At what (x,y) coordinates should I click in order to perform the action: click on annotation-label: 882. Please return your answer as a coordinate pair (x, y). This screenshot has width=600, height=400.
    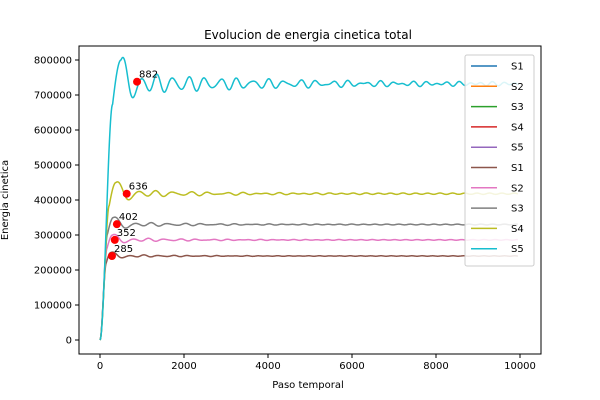
    Looking at the image, I should click on (148, 75).